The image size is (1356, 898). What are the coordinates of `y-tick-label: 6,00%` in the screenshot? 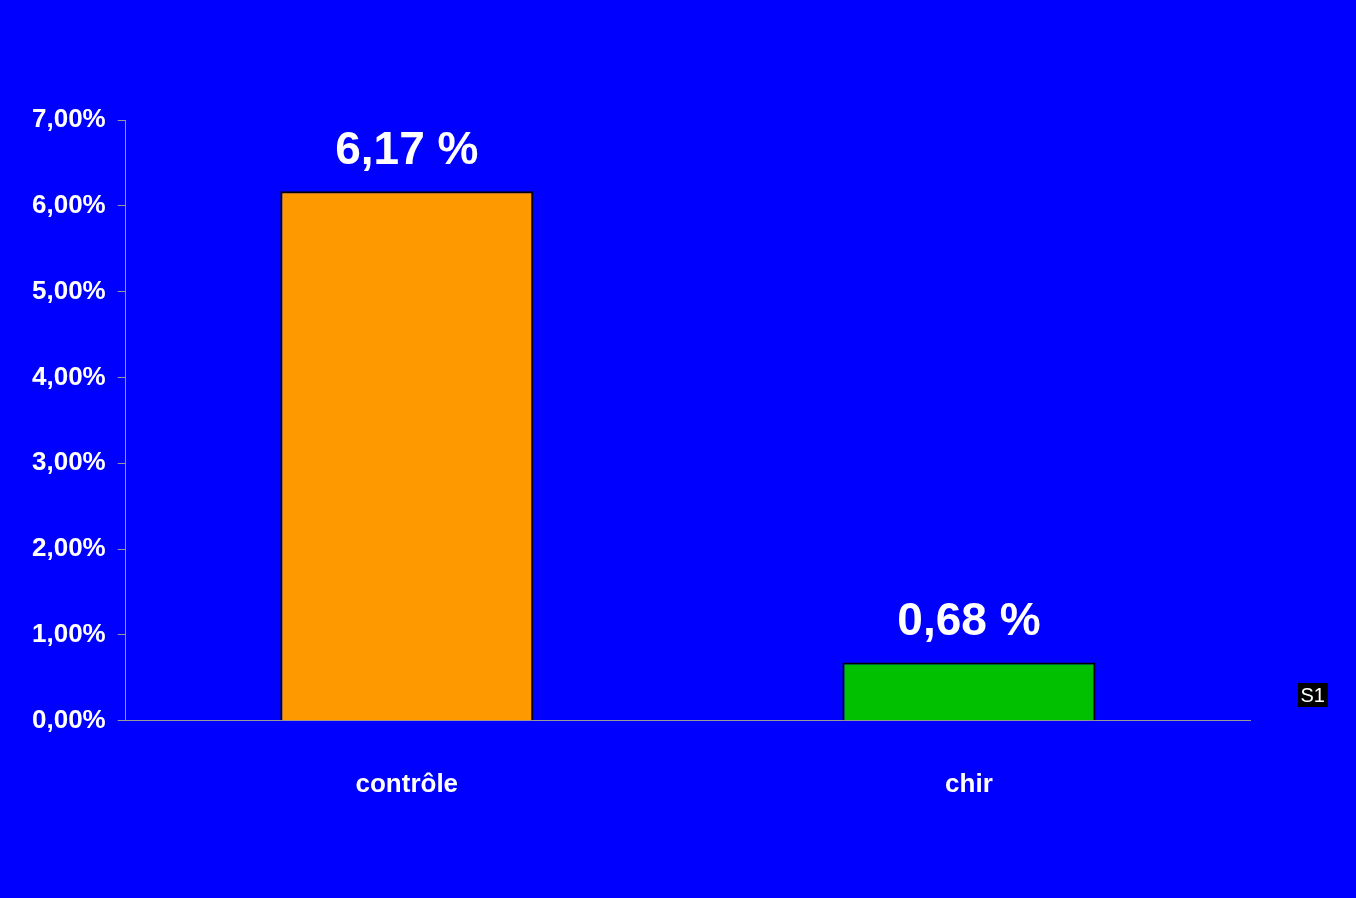 It's located at (68, 204).